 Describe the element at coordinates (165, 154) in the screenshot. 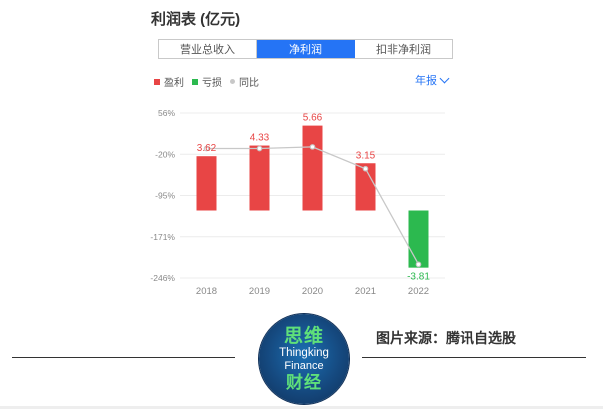

I see `y-tick-label-1: -20%` at that location.